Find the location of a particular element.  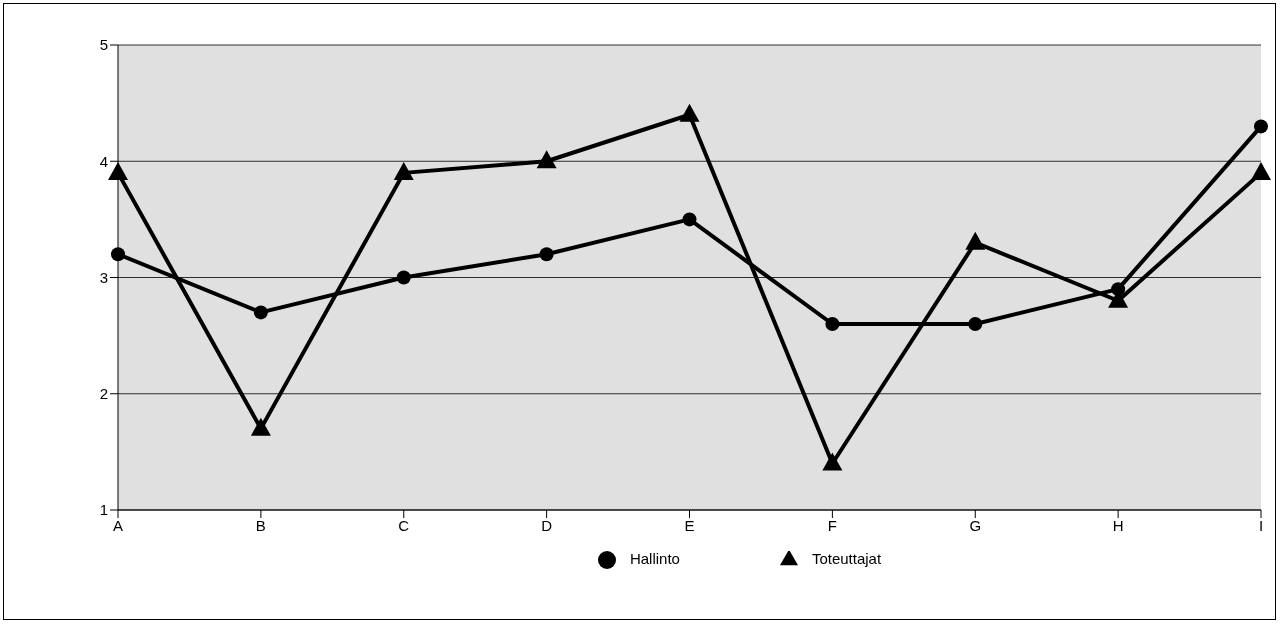

x-tick-label: H is located at coordinates (1118, 525).